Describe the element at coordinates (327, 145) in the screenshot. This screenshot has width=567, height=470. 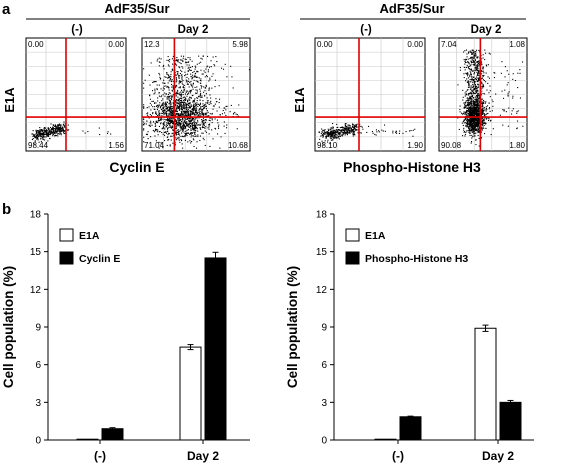
I see `quadrant-lower-left-value: 98.10` at that location.